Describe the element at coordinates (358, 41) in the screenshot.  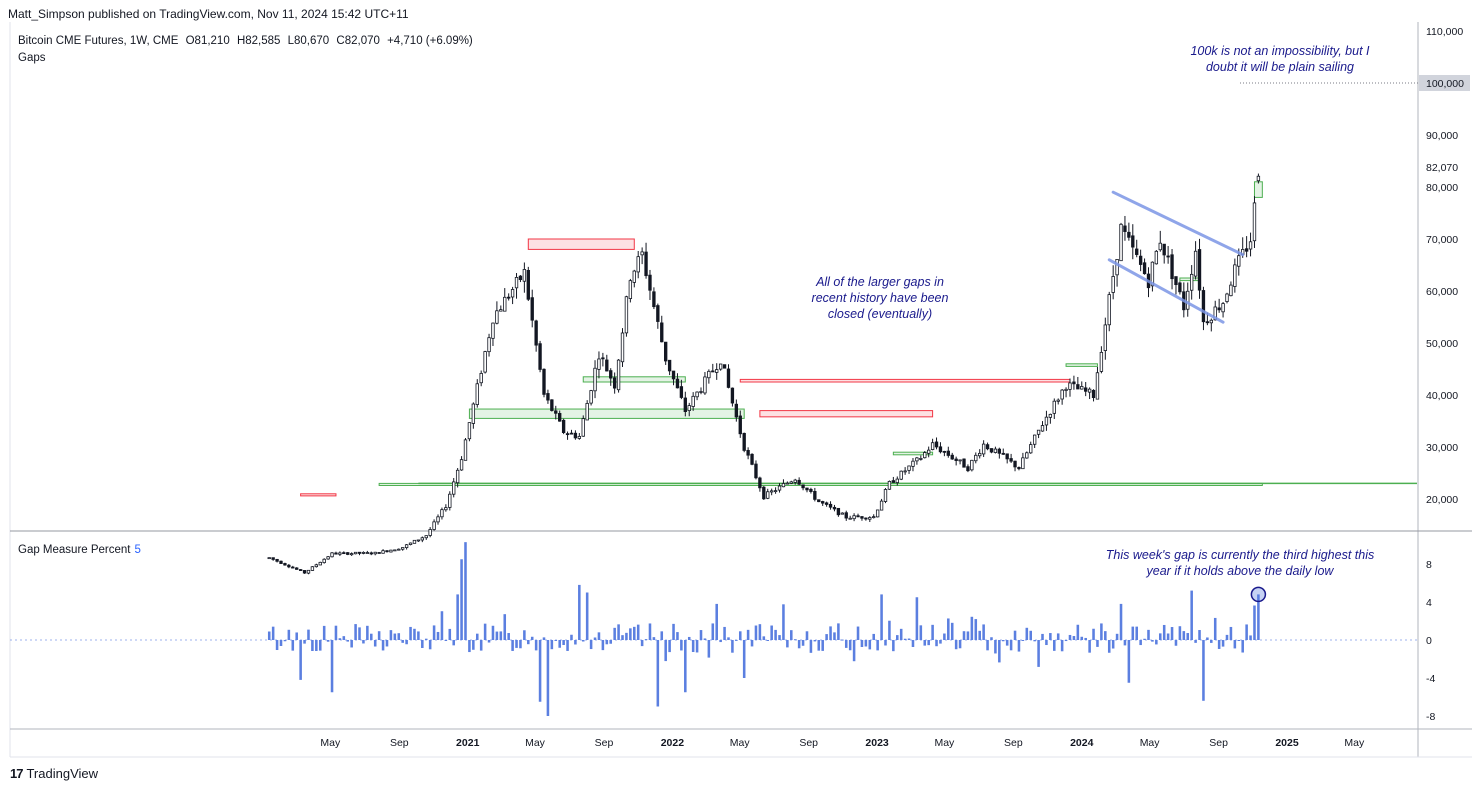
I see `ohlc-close: C82,070` at that location.